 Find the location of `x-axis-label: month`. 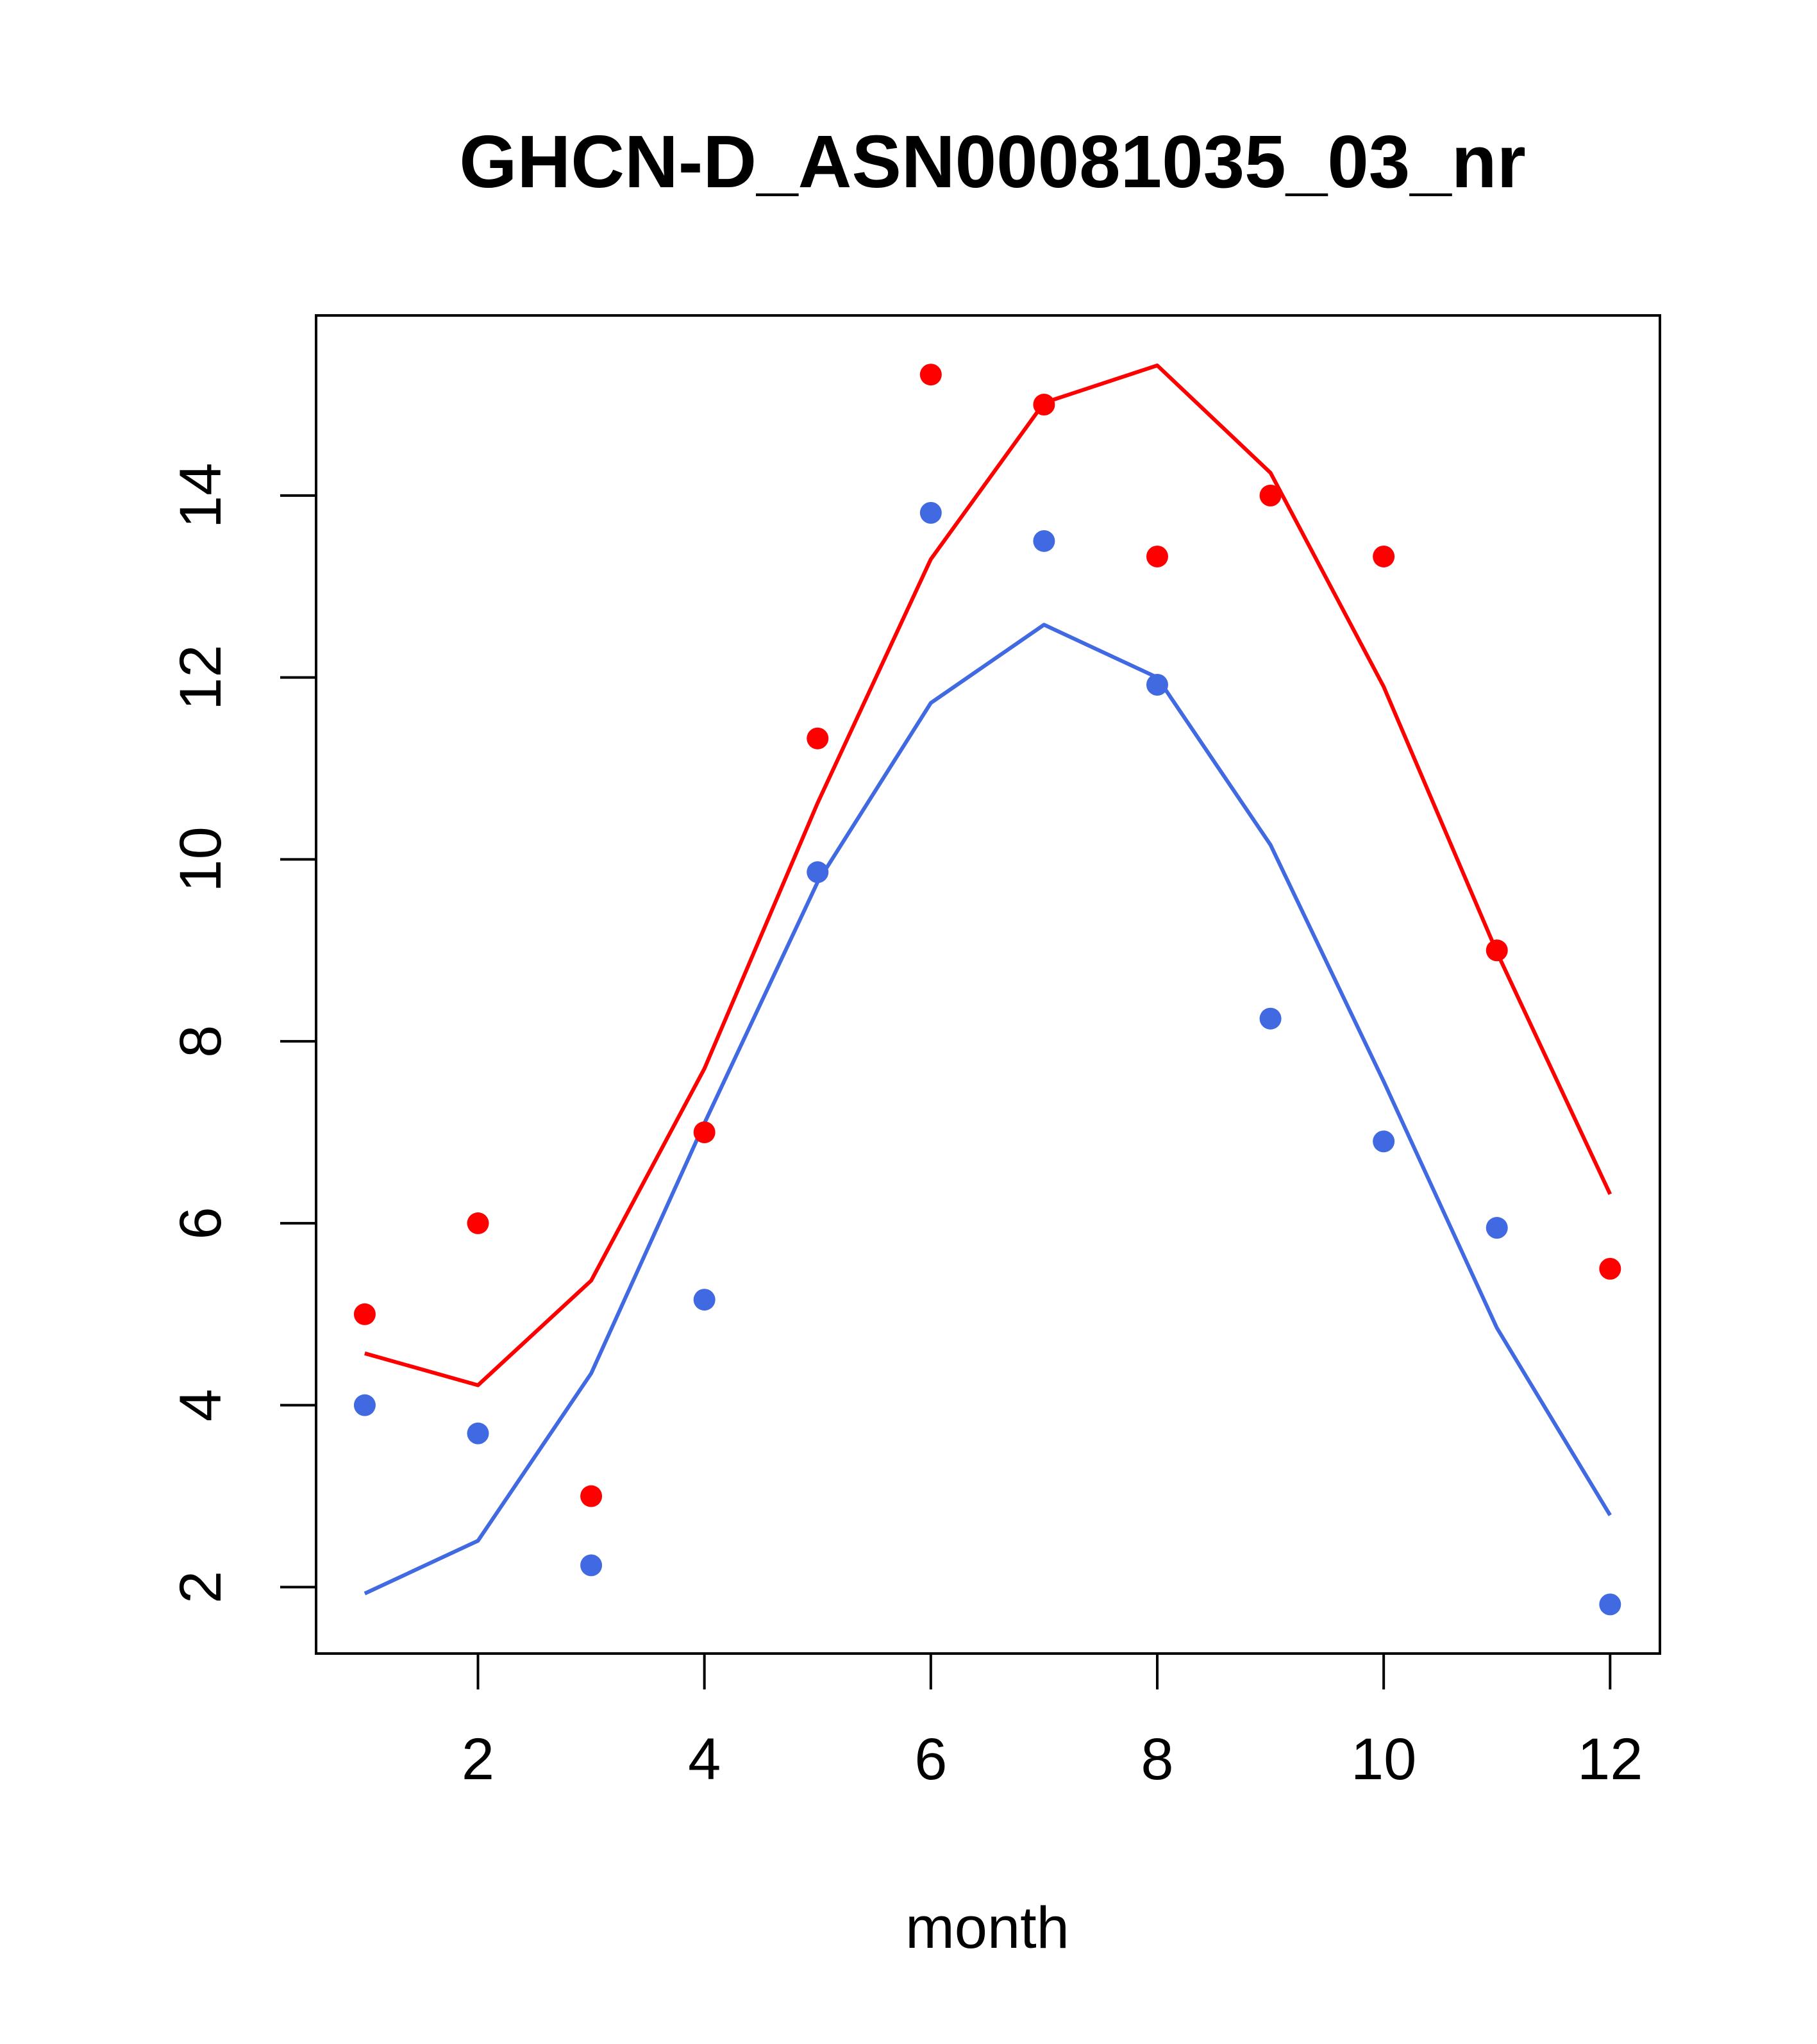

x-axis-label: month is located at coordinates (987, 1928).